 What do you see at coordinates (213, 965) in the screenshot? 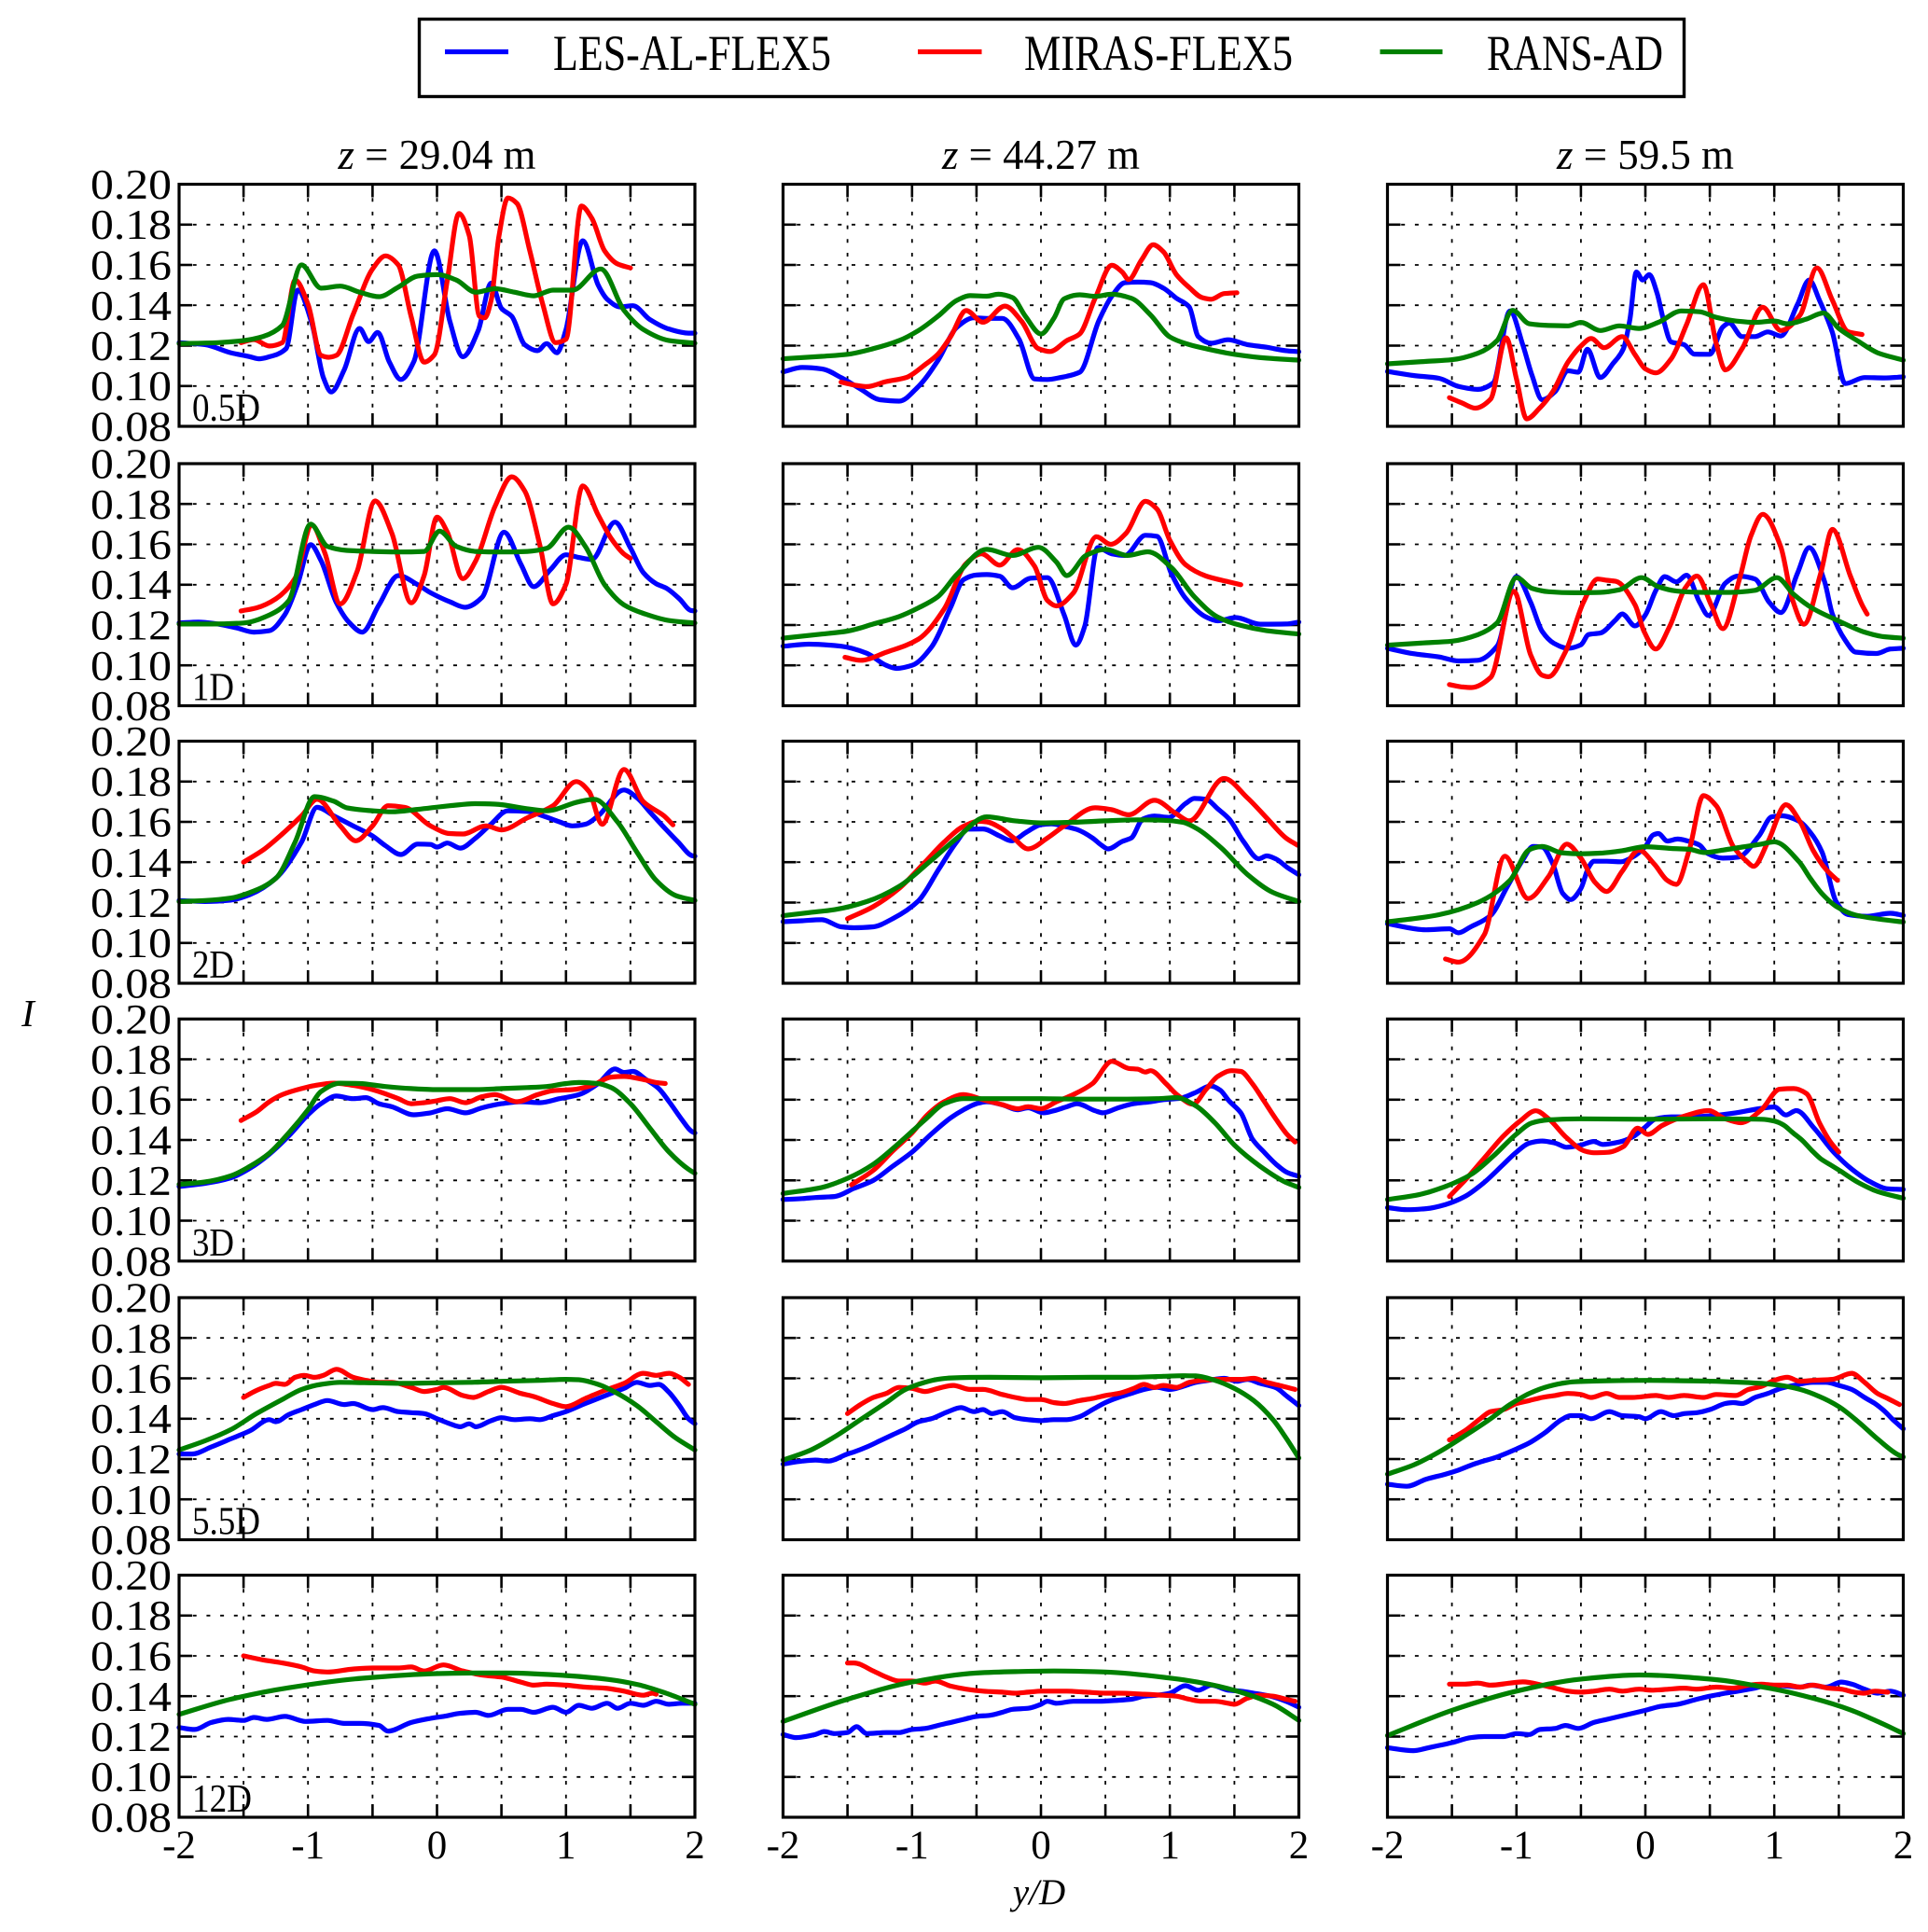
I see `svg-text: 2D` at bounding box center [213, 965].